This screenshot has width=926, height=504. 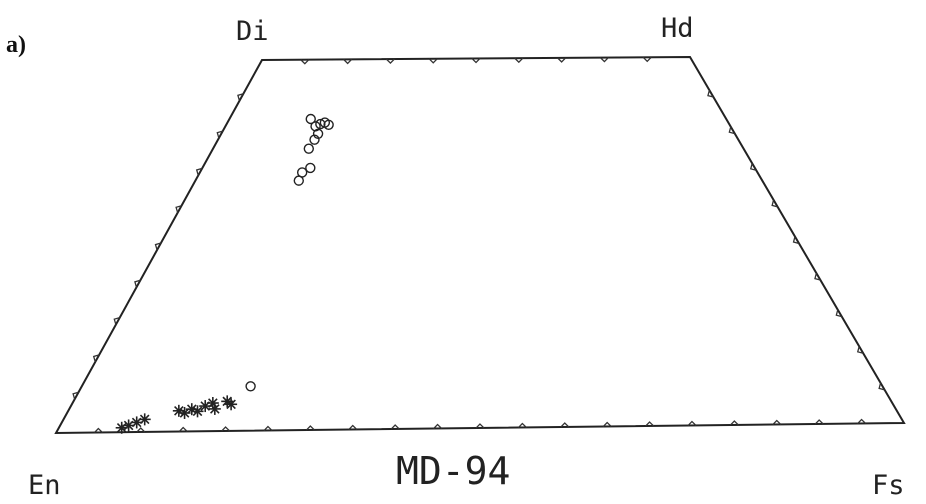 I want to click on apex-label-hd: Hd, so click(x=677, y=28).